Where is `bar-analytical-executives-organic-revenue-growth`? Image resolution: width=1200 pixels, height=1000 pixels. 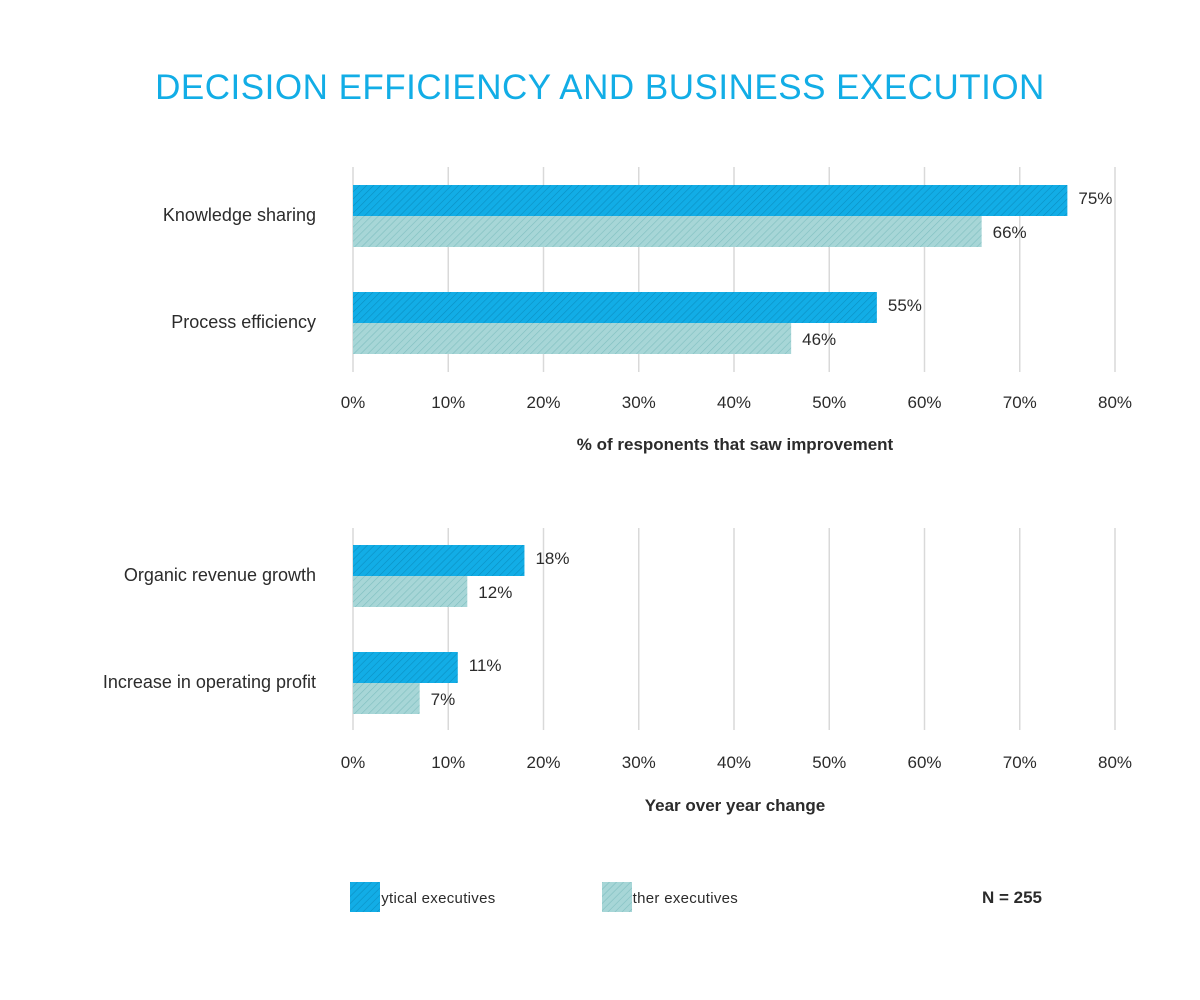
bar-analytical-executives-organic-revenue-growth is located at coordinates (439, 560).